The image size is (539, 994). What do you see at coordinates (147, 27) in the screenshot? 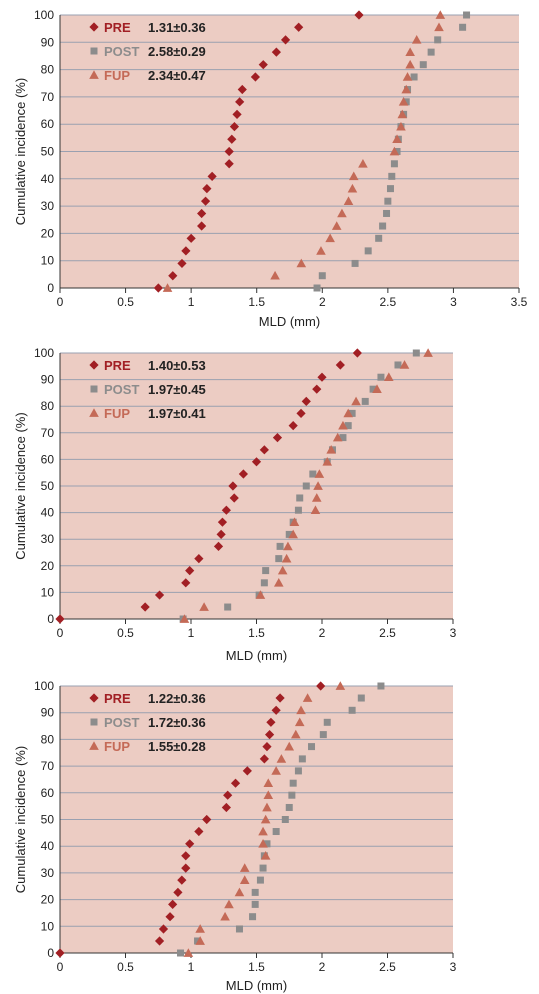
I see `legend-entry-pre: PRE 1.31±0.36` at bounding box center [147, 27].